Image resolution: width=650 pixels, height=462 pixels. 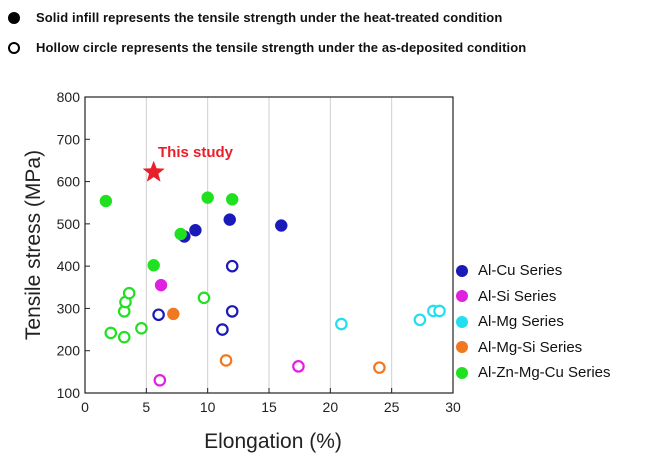 I want to click on y-tick-label: 400, so click(x=69, y=266).